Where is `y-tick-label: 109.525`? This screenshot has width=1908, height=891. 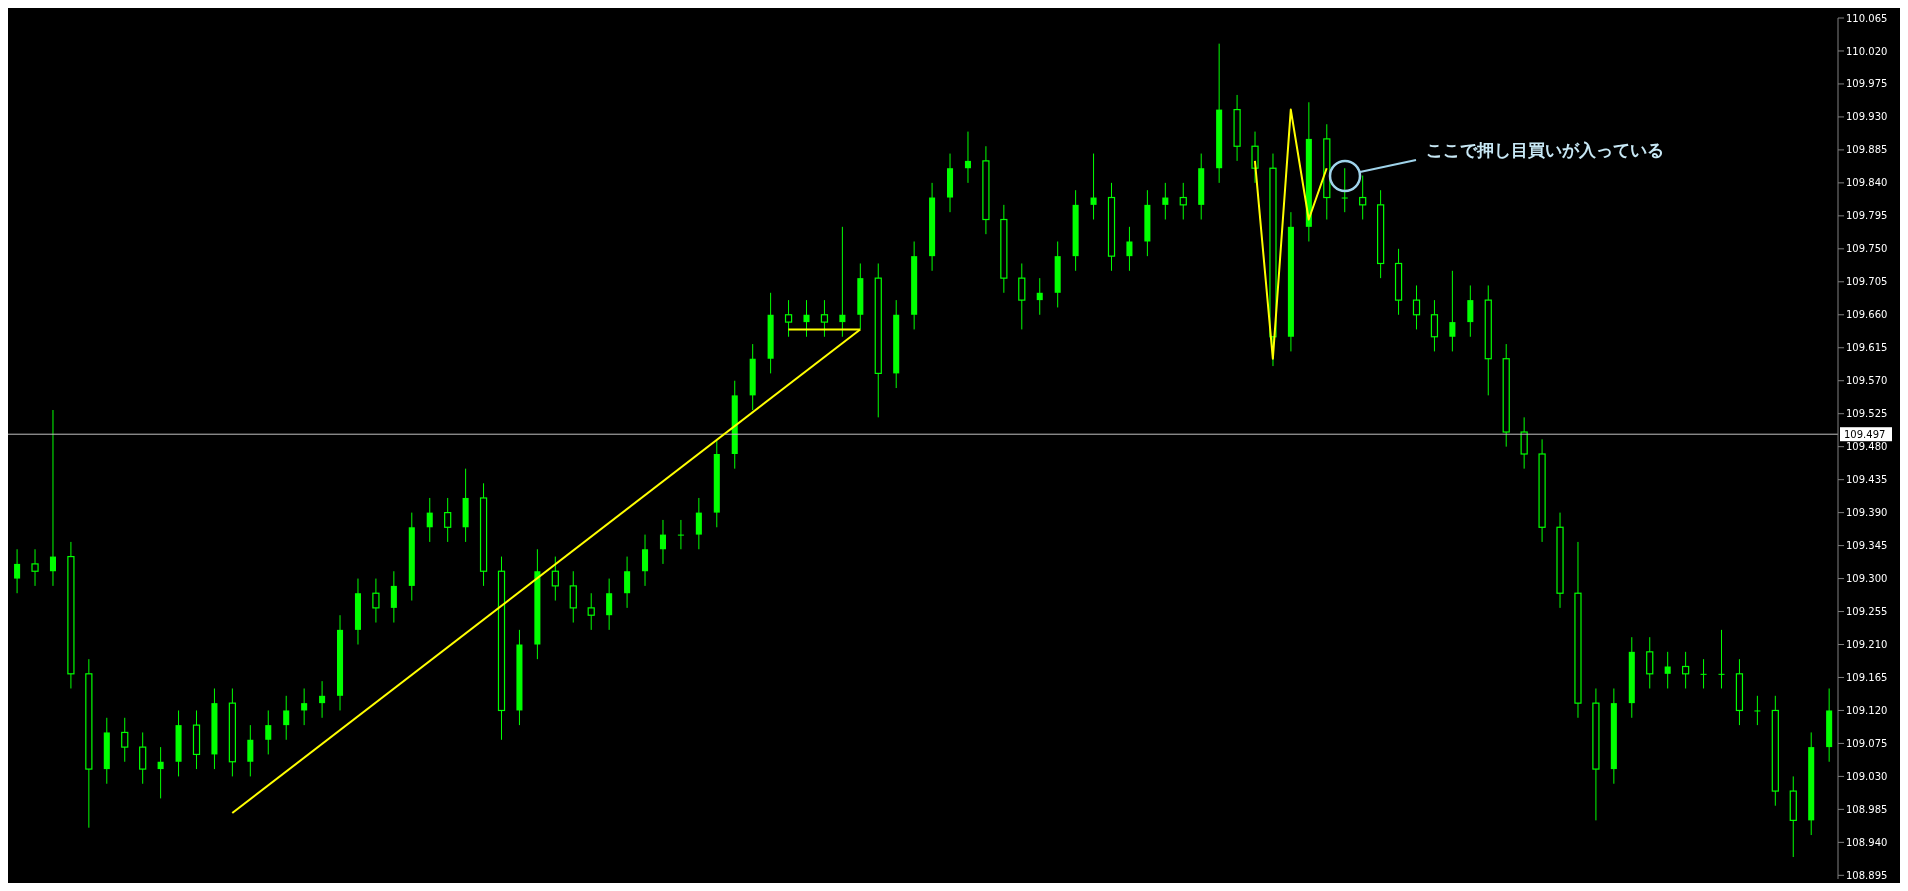
y-tick-label: 109.525 is located at coordinates (1867, 414).